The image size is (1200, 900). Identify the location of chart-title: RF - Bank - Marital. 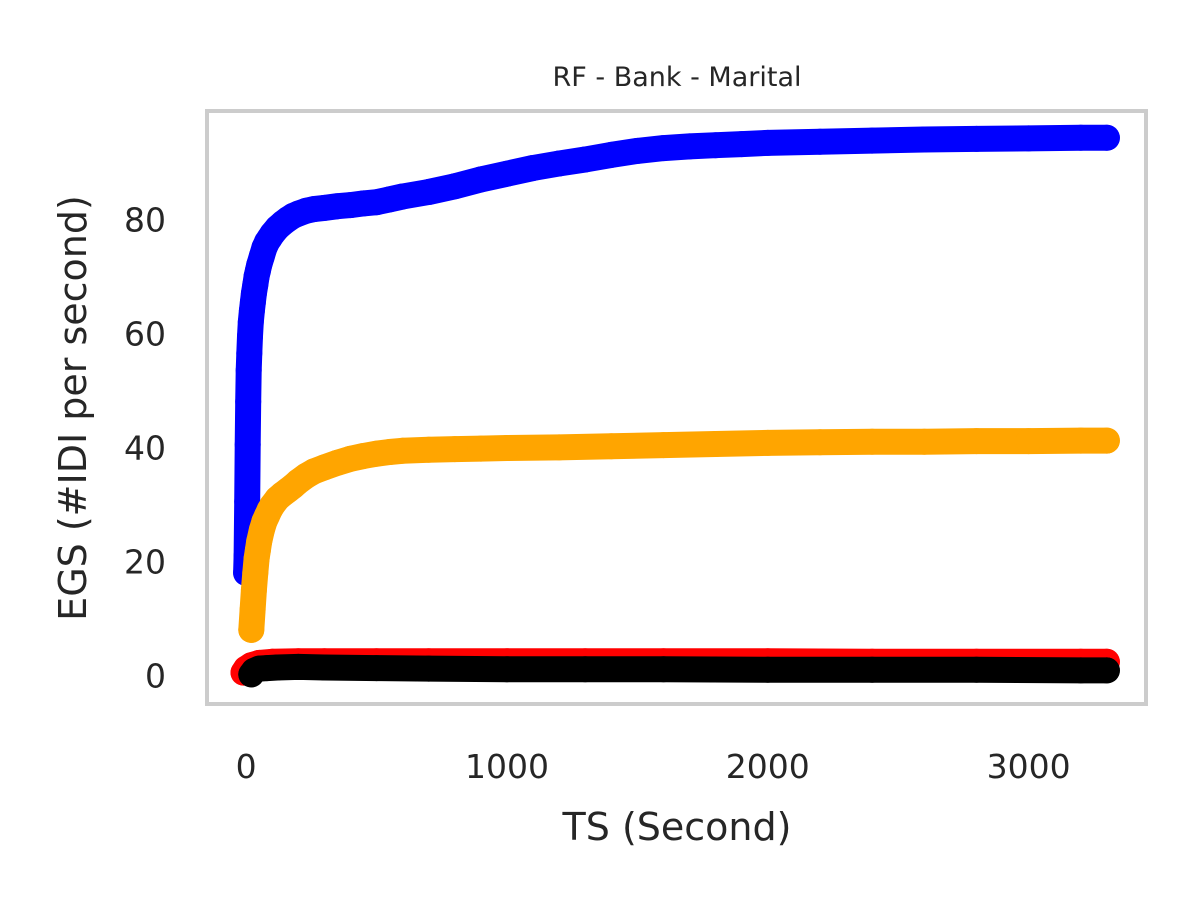
(677, 77).